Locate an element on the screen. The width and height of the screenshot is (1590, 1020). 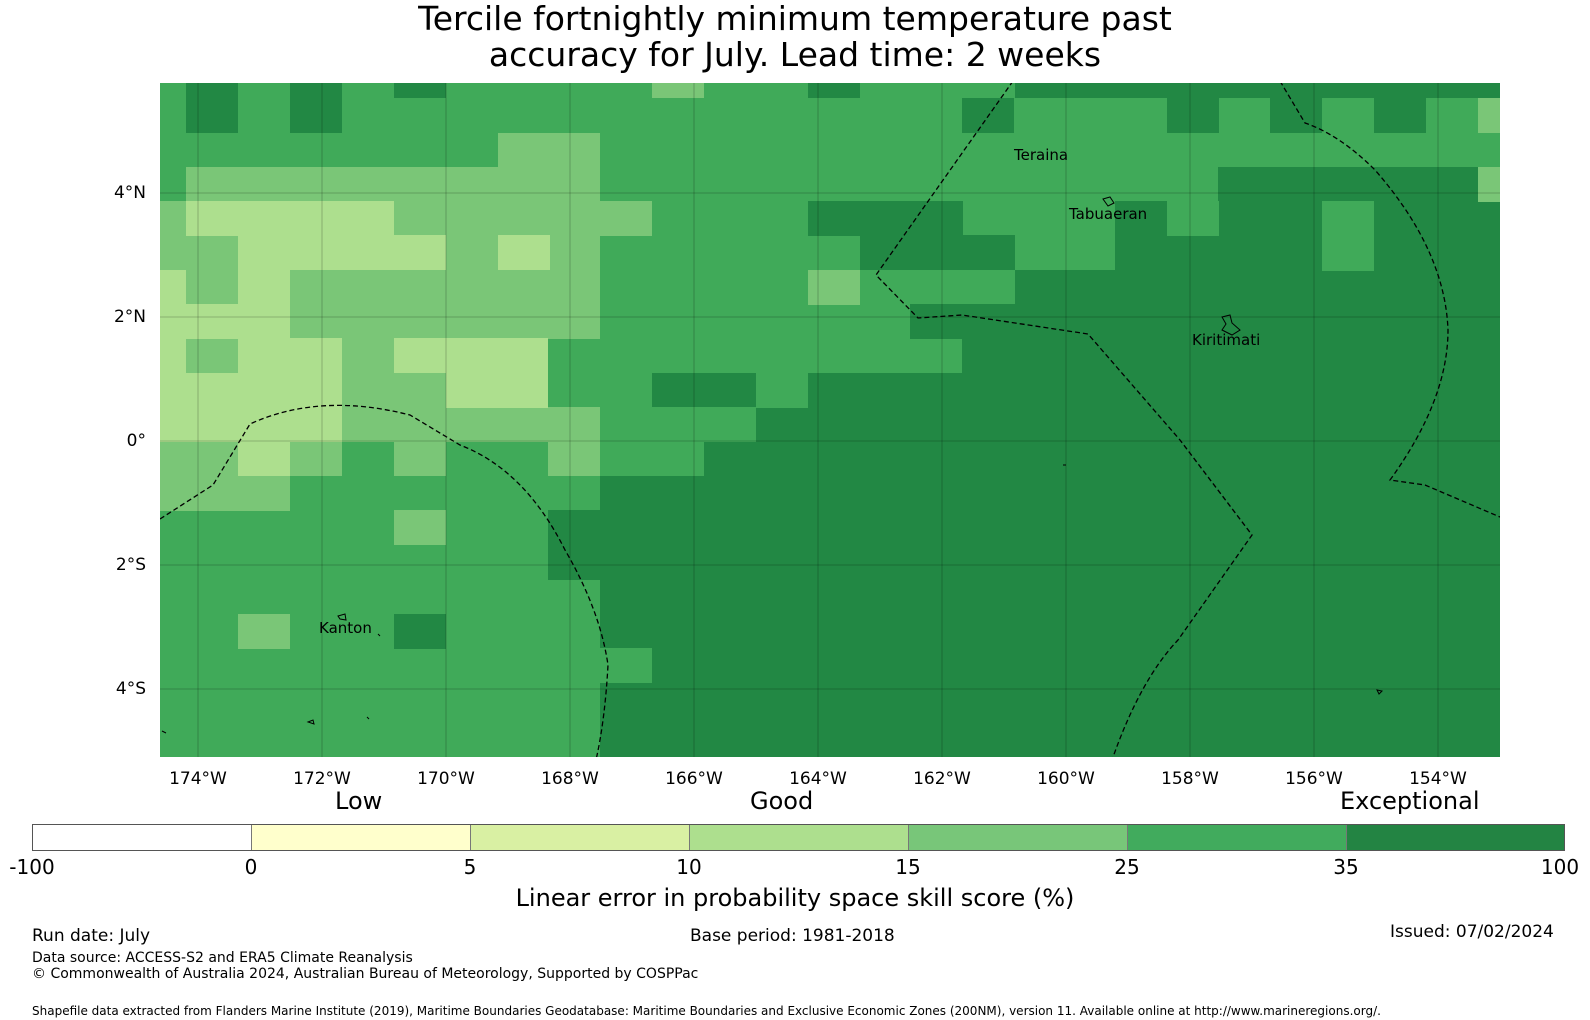
lat-label-0: 0° is located at coordinates (136, 441).